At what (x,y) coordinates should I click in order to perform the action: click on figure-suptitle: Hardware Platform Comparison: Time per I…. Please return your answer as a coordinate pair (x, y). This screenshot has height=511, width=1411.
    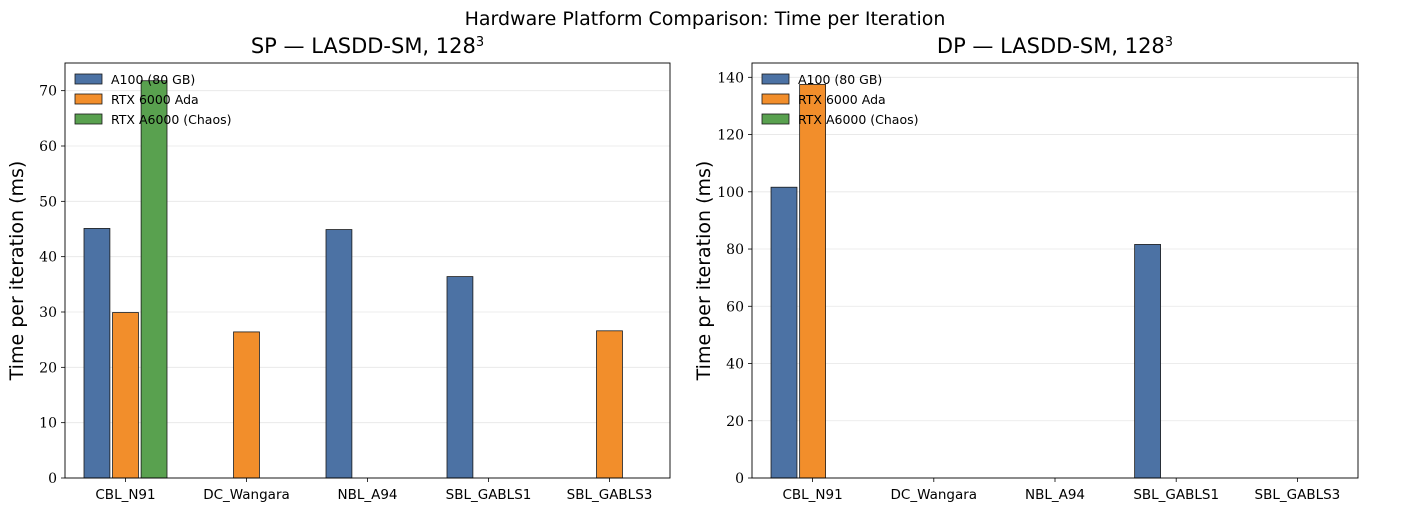
    Looking at the image, I should click on (705, 19).